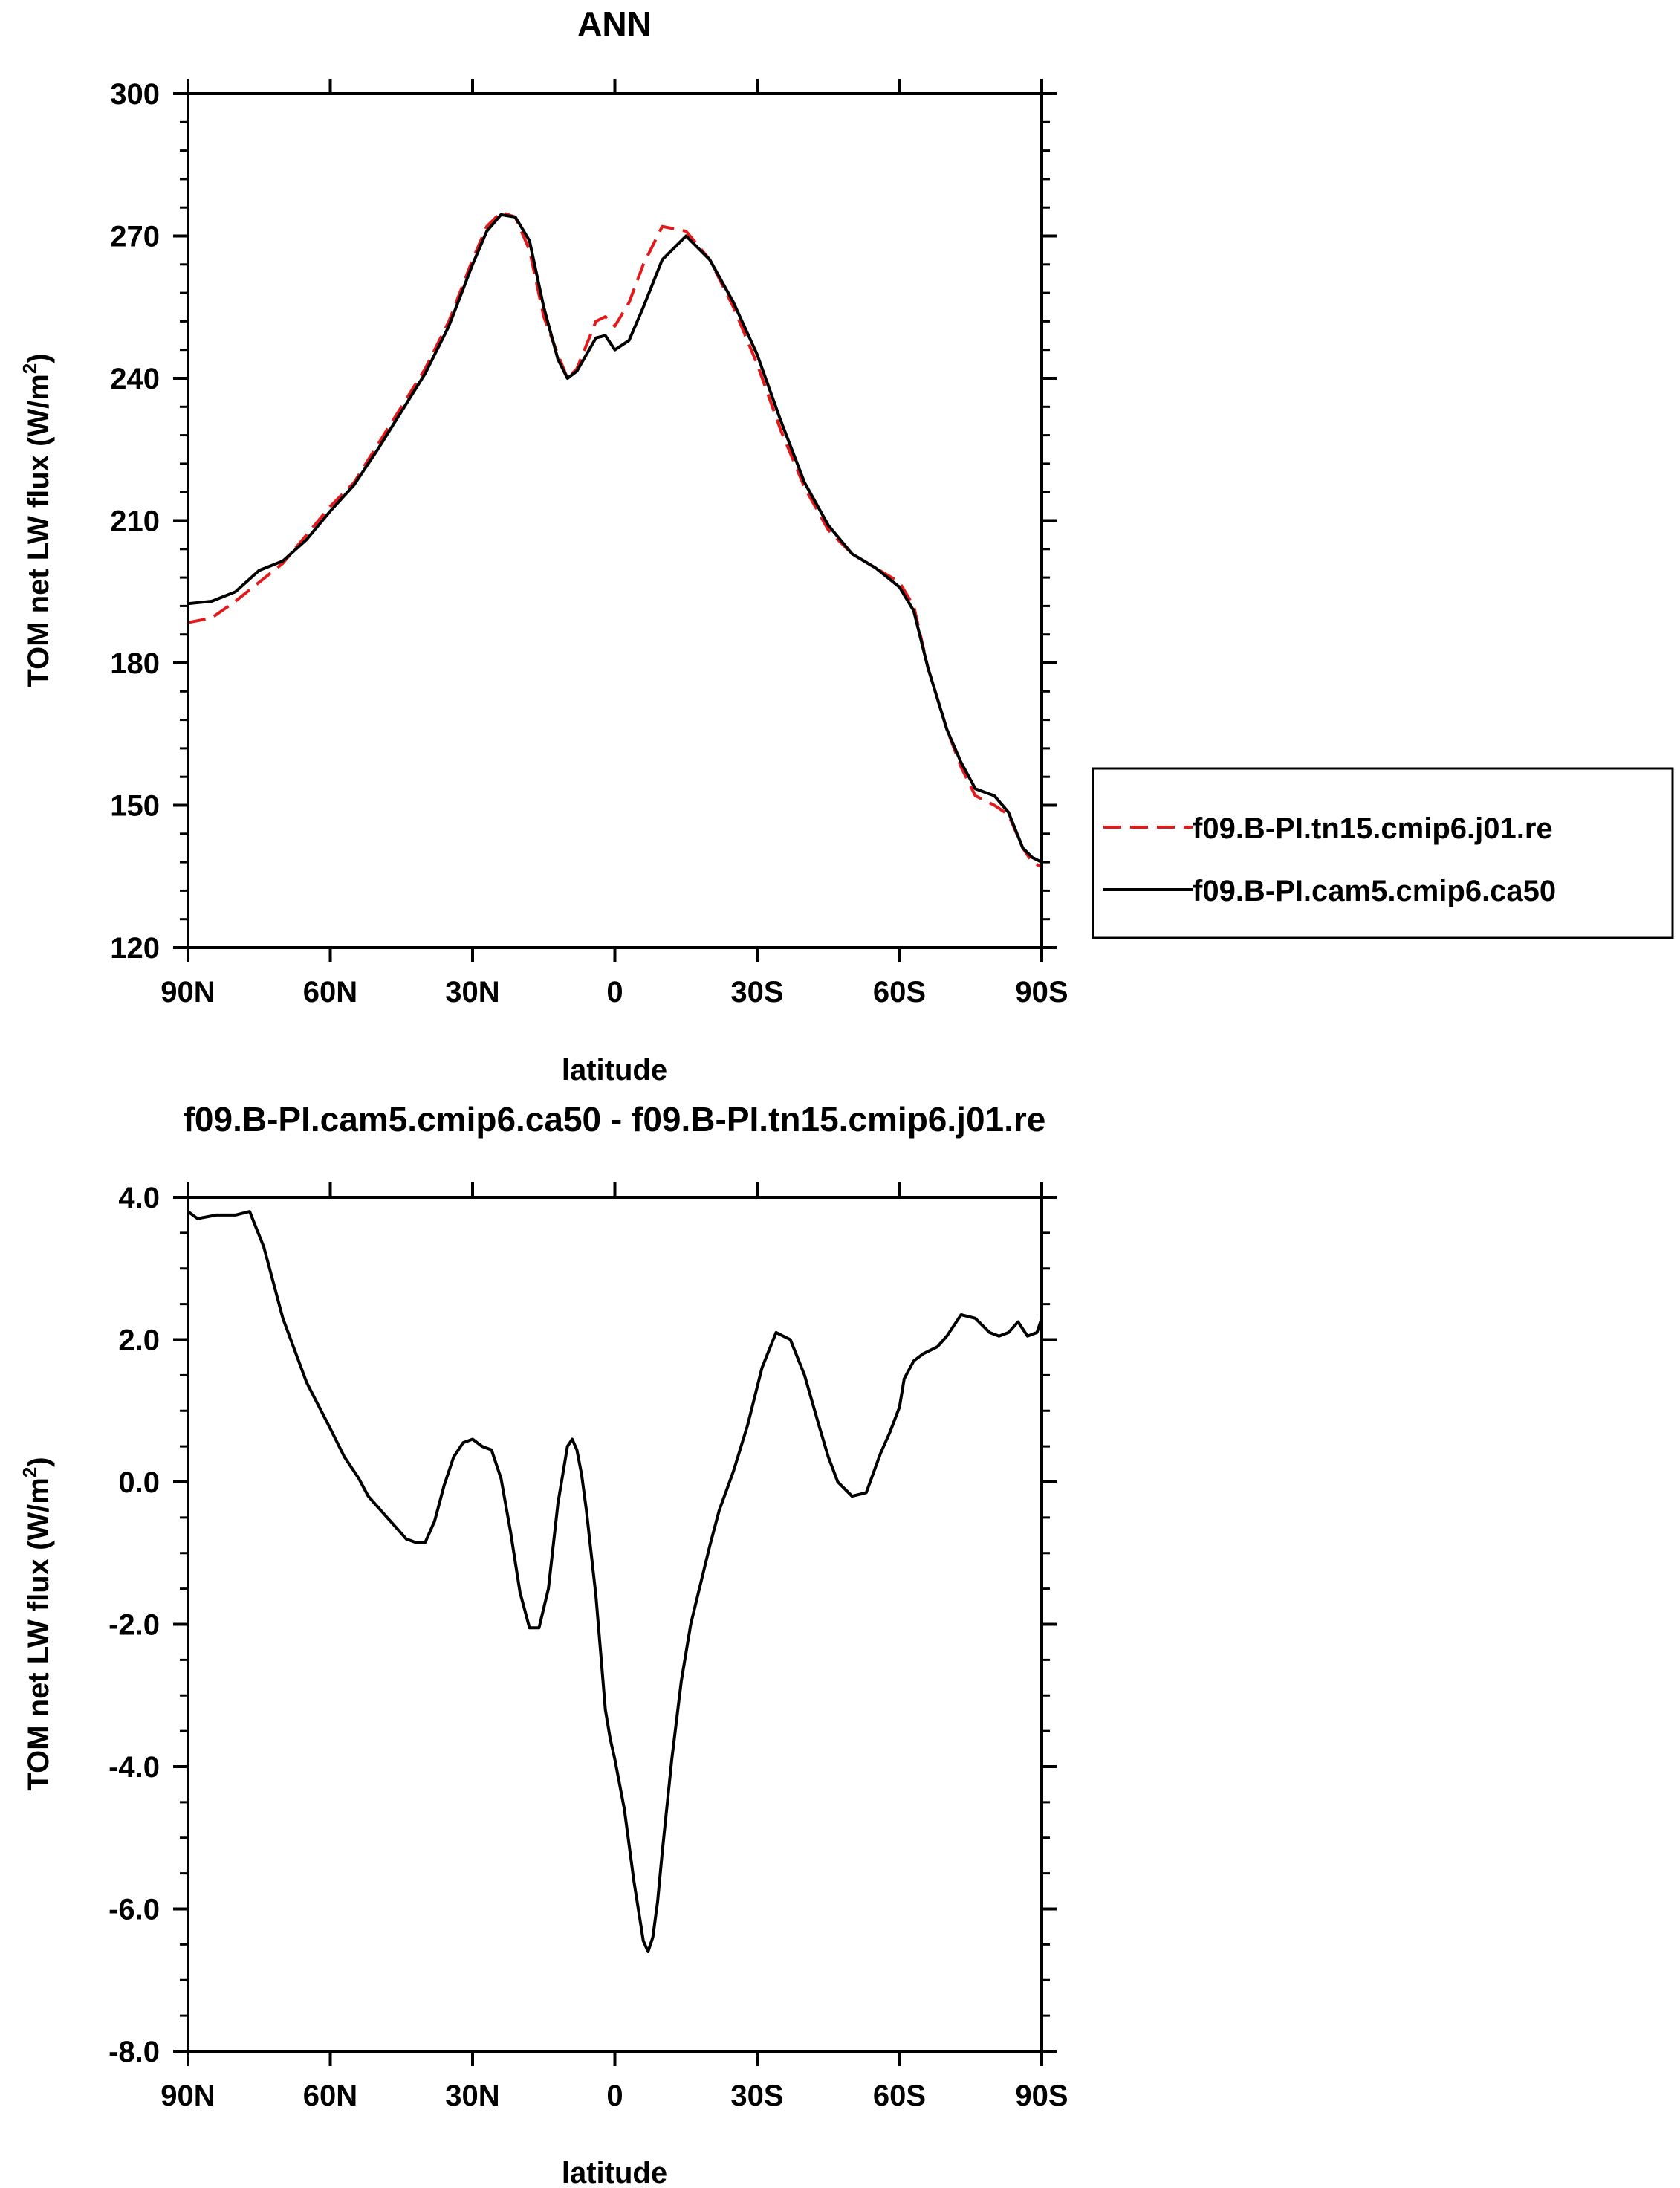 The height and width of the screenshot is (2188, 1680). Describe the element at coordinates (134, 1910) in the screenshot. I see `y-tick-label: -6.0` at that location.